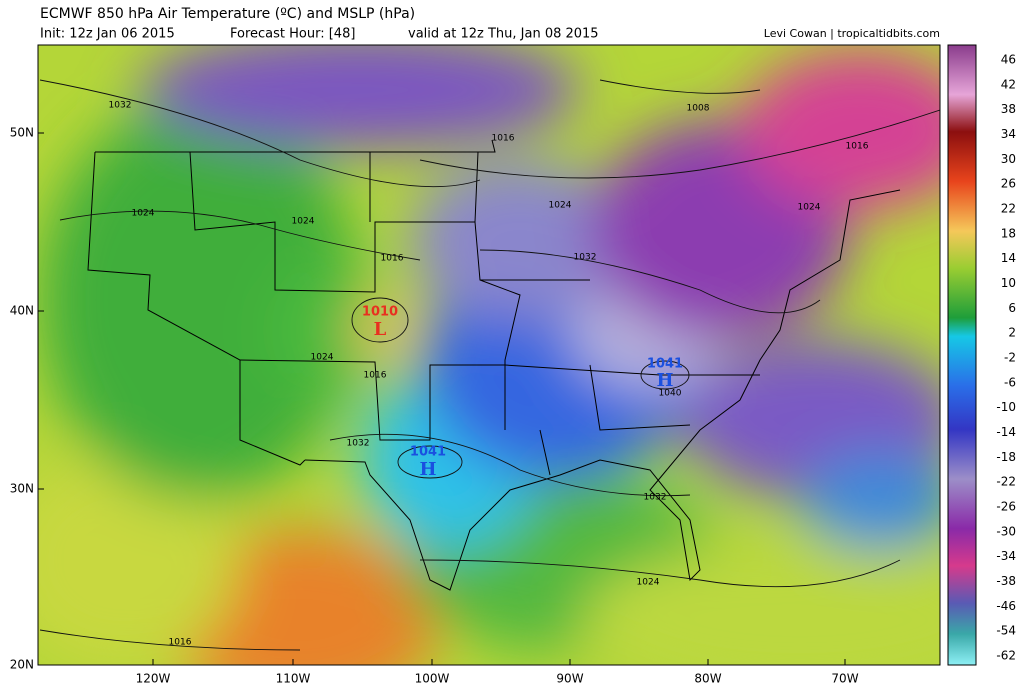 The width and height of the screenshot is (1024, 692). I want to click on colorbar-label: -2, so click(1010, 358).